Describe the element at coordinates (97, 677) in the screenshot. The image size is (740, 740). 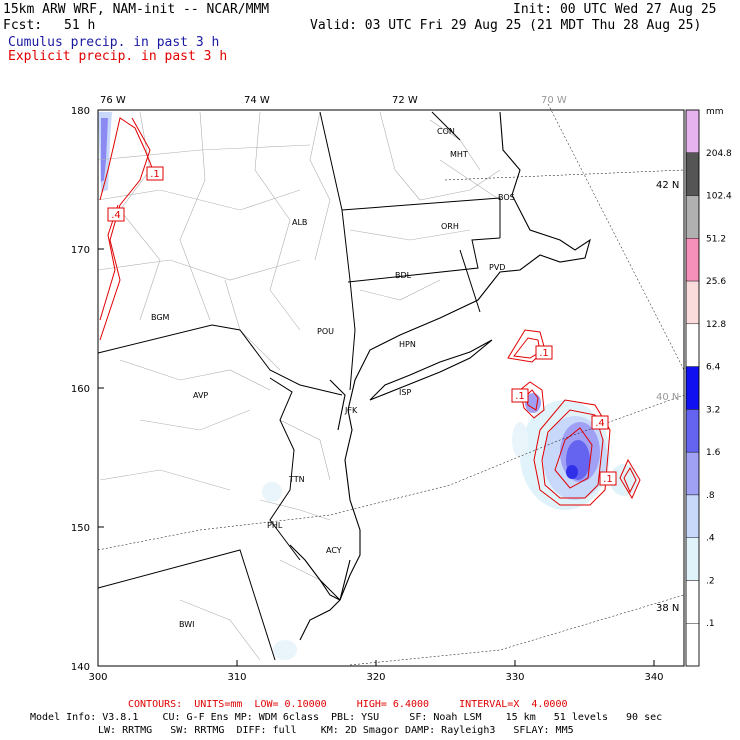
I see `x-tick-label: 300` at that location.